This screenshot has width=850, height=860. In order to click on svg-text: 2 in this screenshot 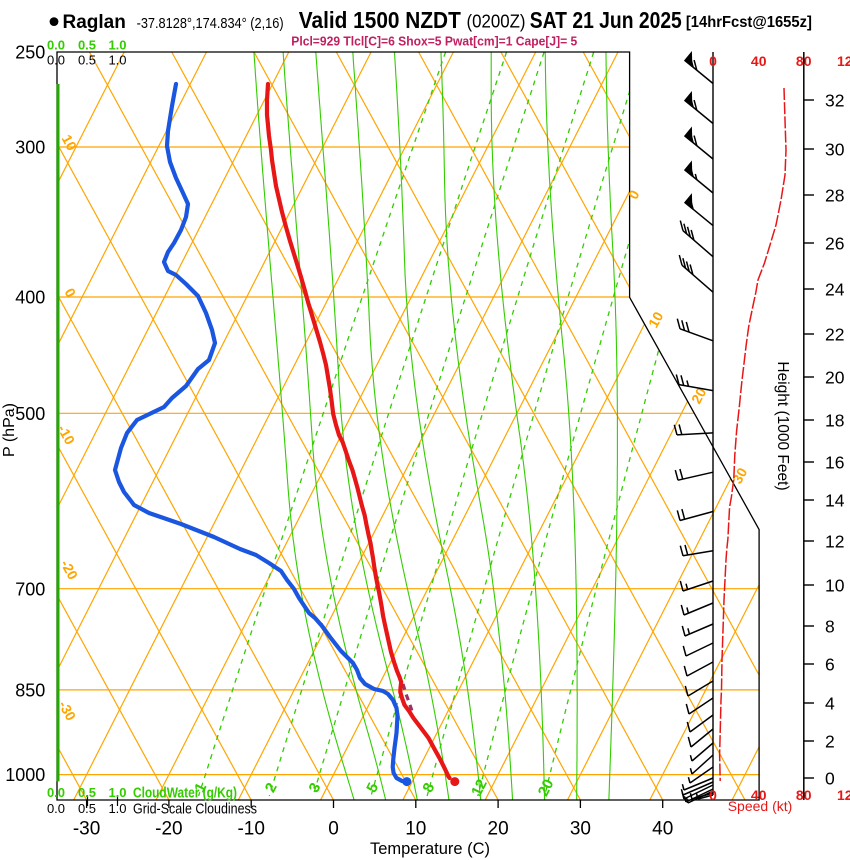, I will do `click(830, 742)`.